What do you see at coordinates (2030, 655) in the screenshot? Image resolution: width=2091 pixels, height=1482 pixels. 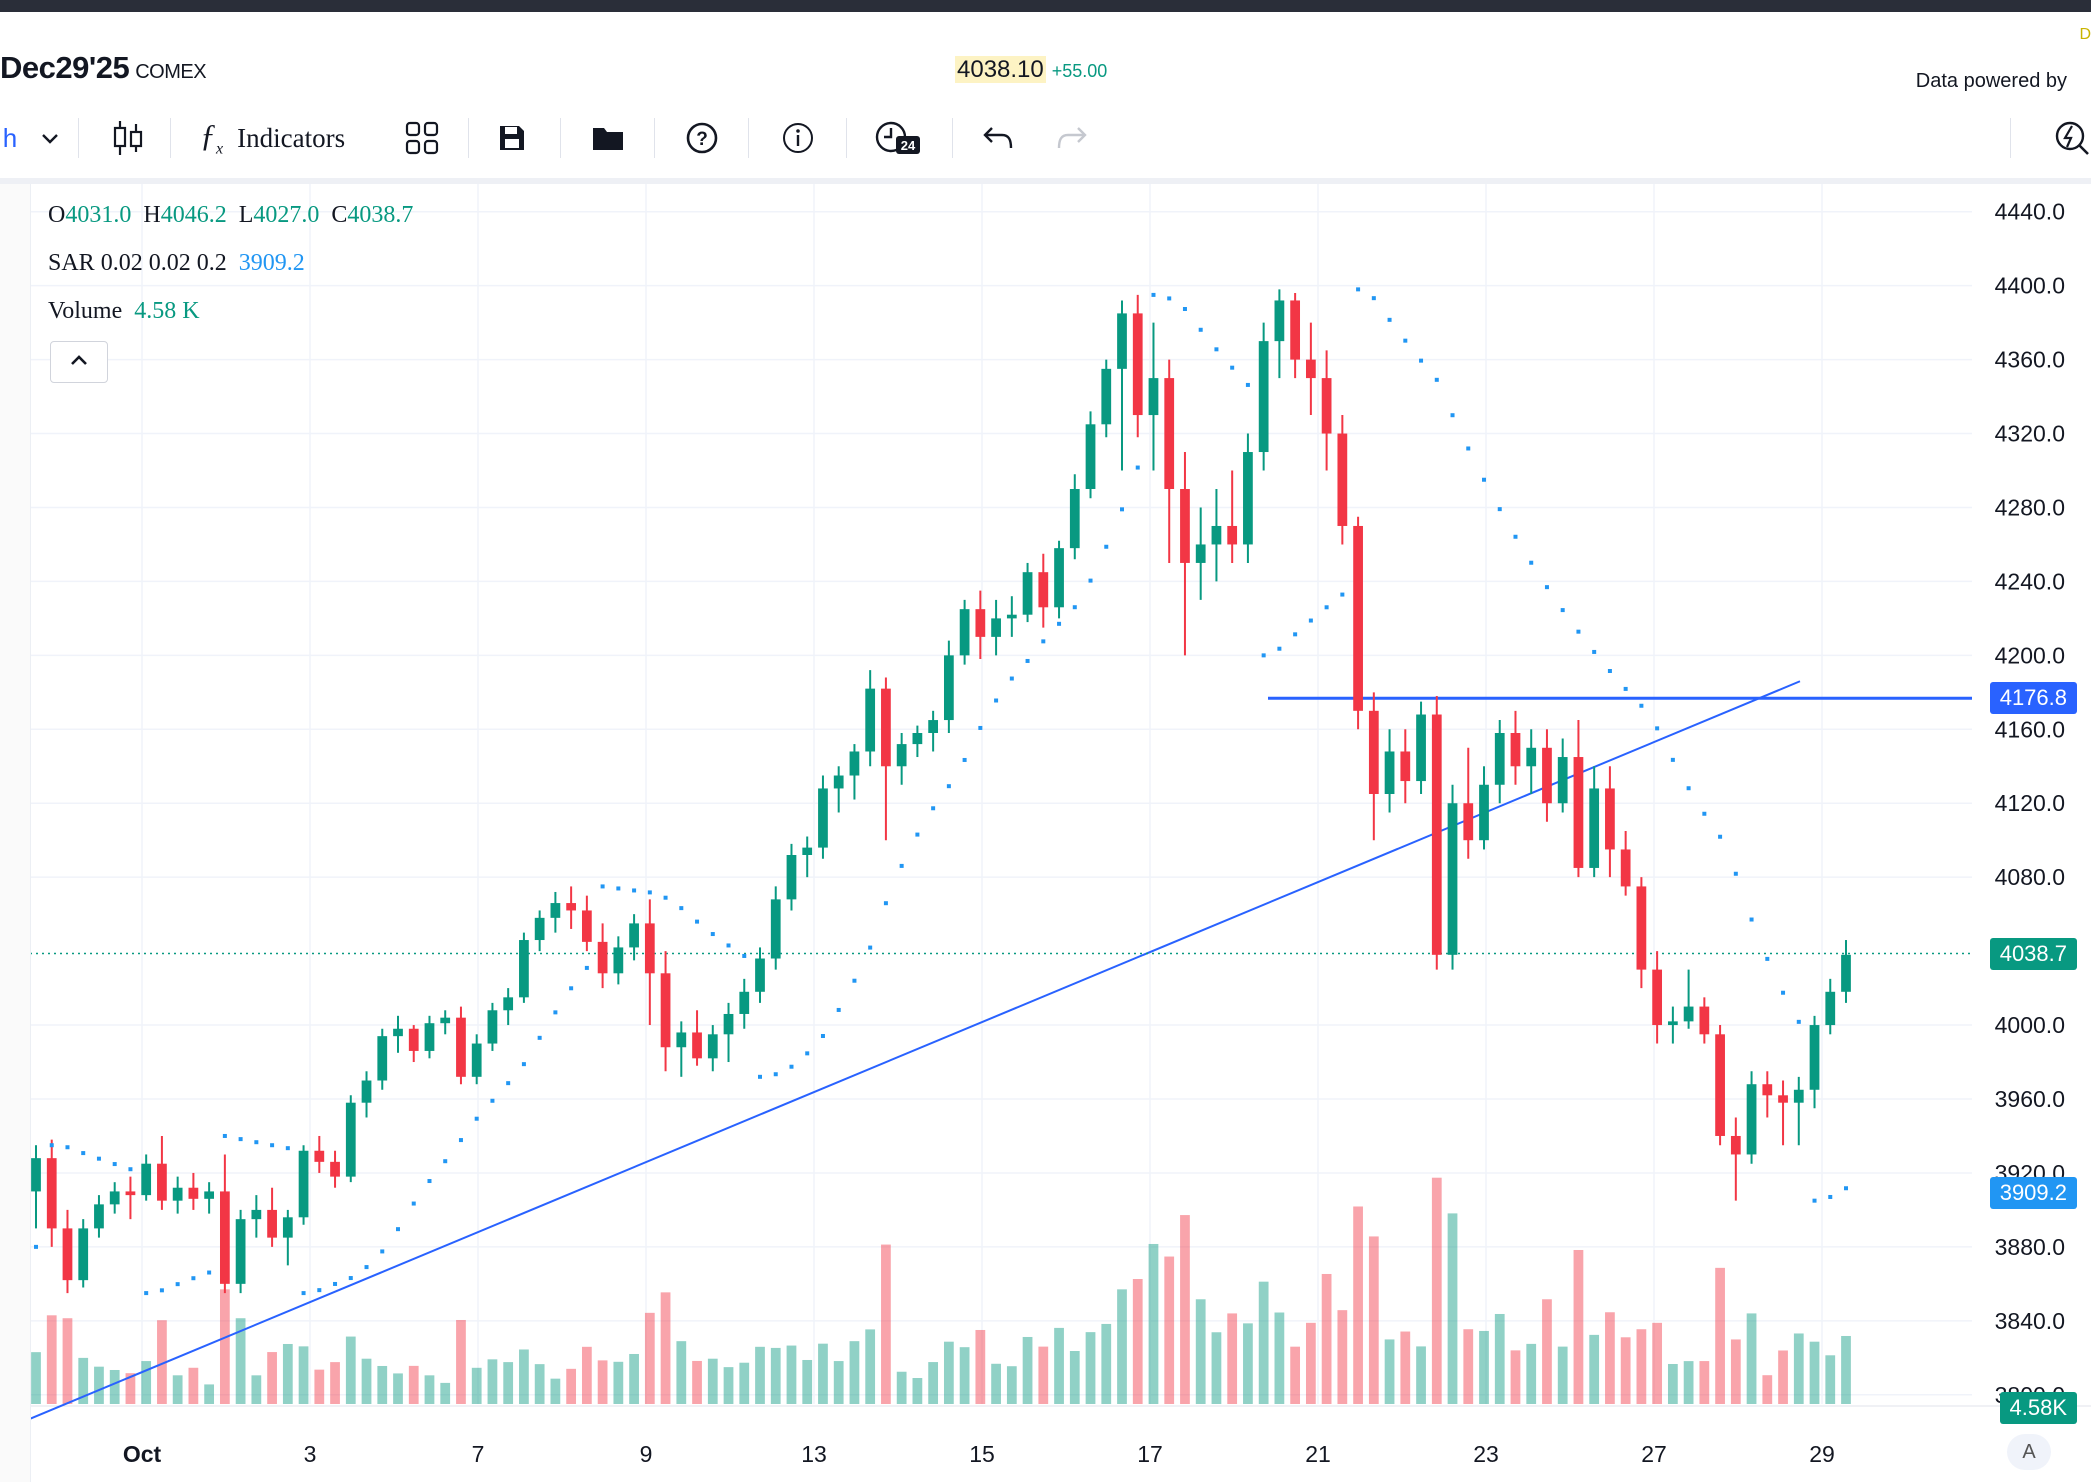 I see `y-tick-label: 4200.0` at bounding box center [2030, 655].